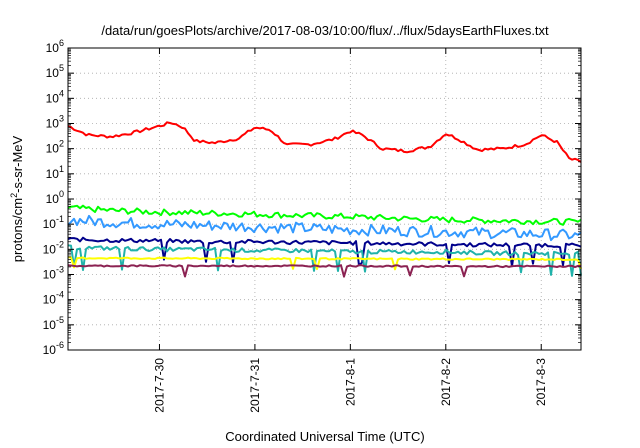 The image size is (640, 448). What do you see at coordinates (61, 68) in the screenshot?
I see `y-tick-exp: 5` at bounding box center [61, 68].